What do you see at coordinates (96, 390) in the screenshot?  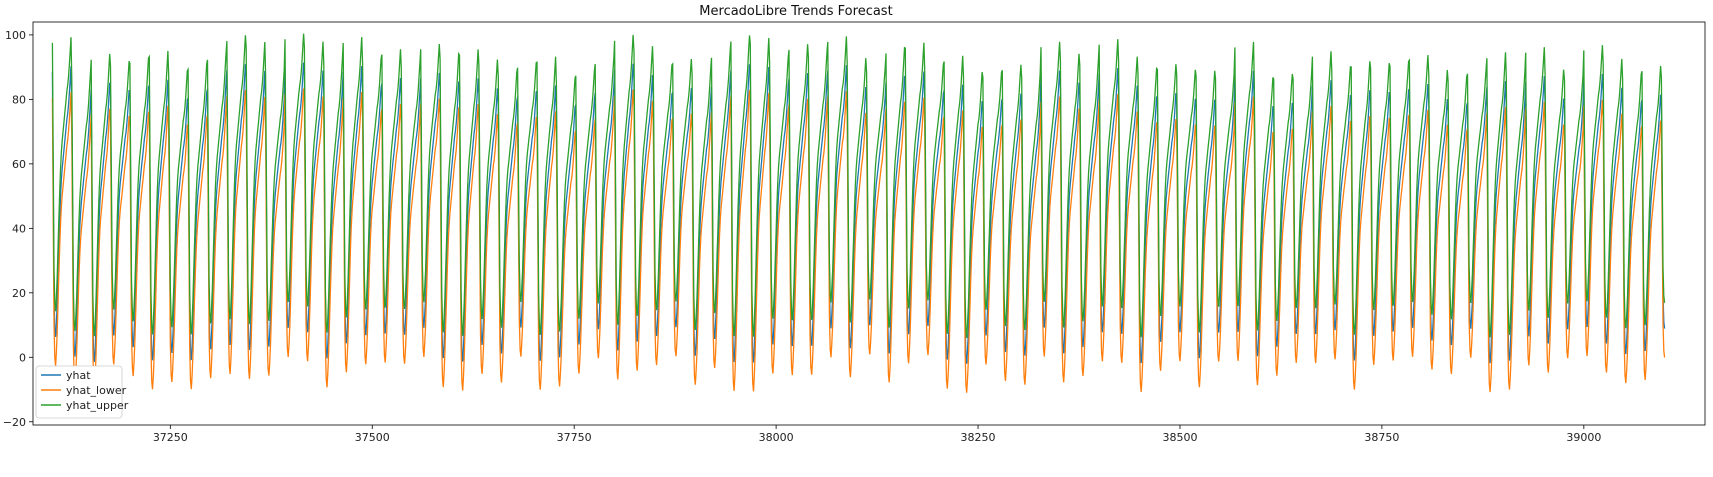 I see `legend-label-yhat_lower: yhat_lower` at bounding box center [96, 390].